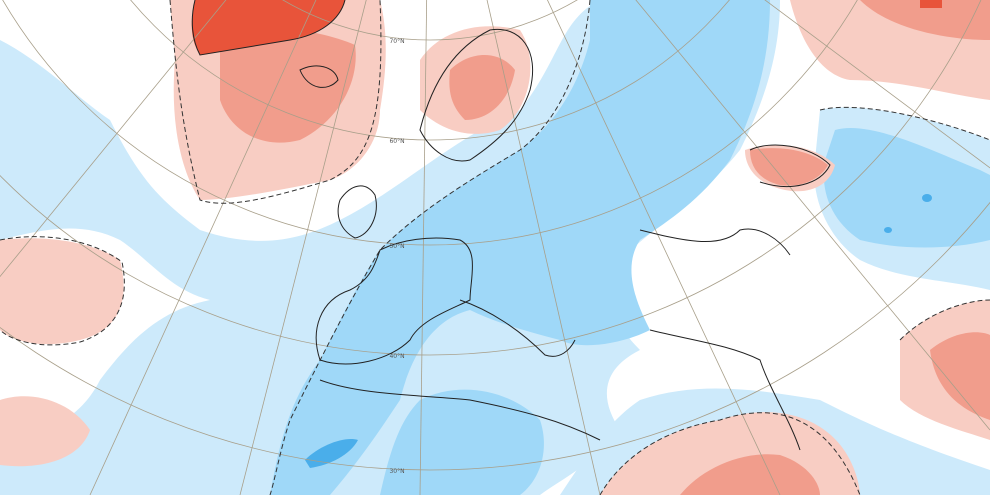 The width and height of the screenshot is (990, 495). I want to click on latitude-label: 70°N, so click(396, 41).